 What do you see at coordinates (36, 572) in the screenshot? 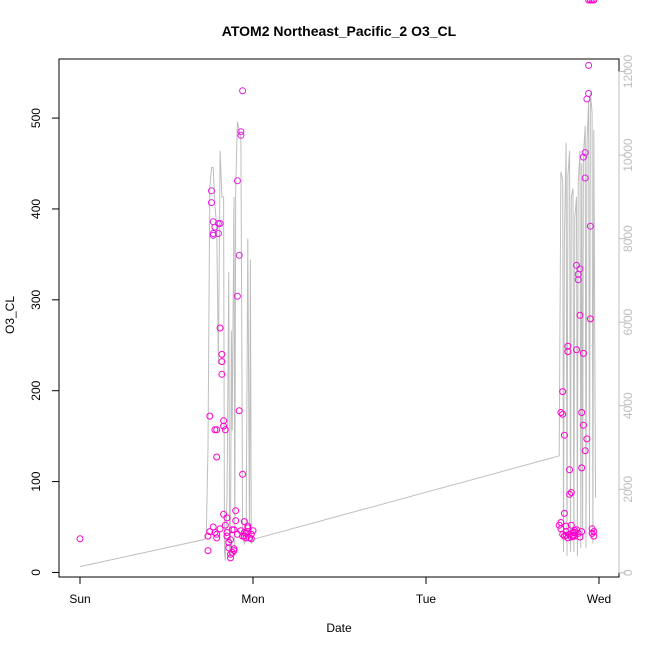
I see `y-tick-label: 0` at bounding box center [36, 572].